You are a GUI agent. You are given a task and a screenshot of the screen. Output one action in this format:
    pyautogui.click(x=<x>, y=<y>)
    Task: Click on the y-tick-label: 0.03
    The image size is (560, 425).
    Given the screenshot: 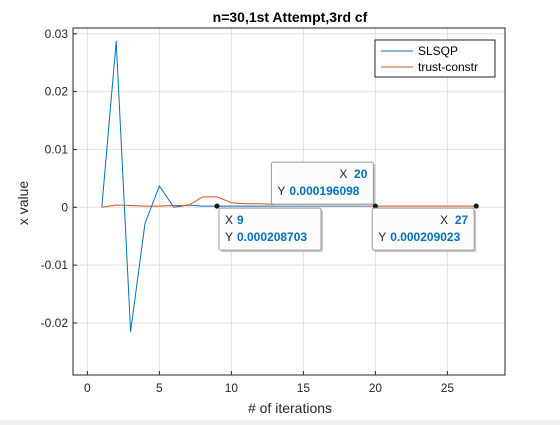 What is the action you would take?
    pyautogui.click(x=57, y=34)
    